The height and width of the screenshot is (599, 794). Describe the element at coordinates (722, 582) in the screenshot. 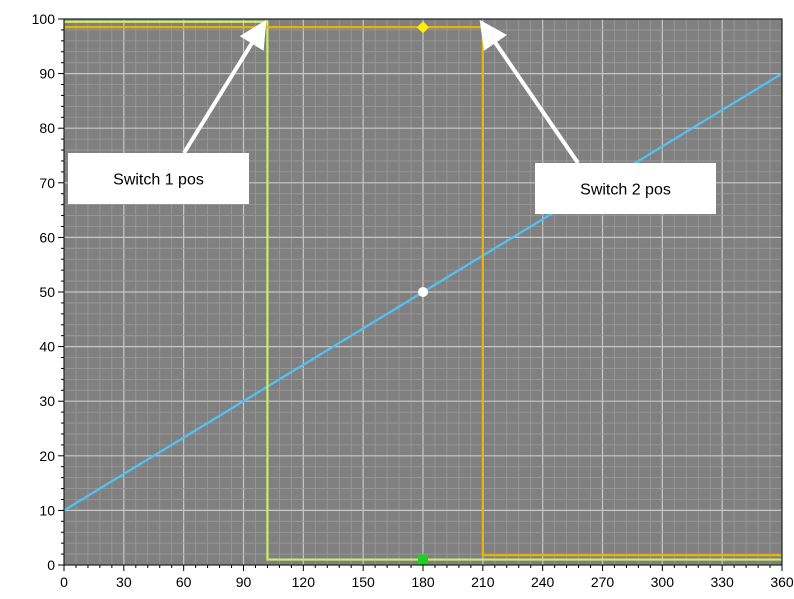

I see `x-tick-label: 330` at that location.